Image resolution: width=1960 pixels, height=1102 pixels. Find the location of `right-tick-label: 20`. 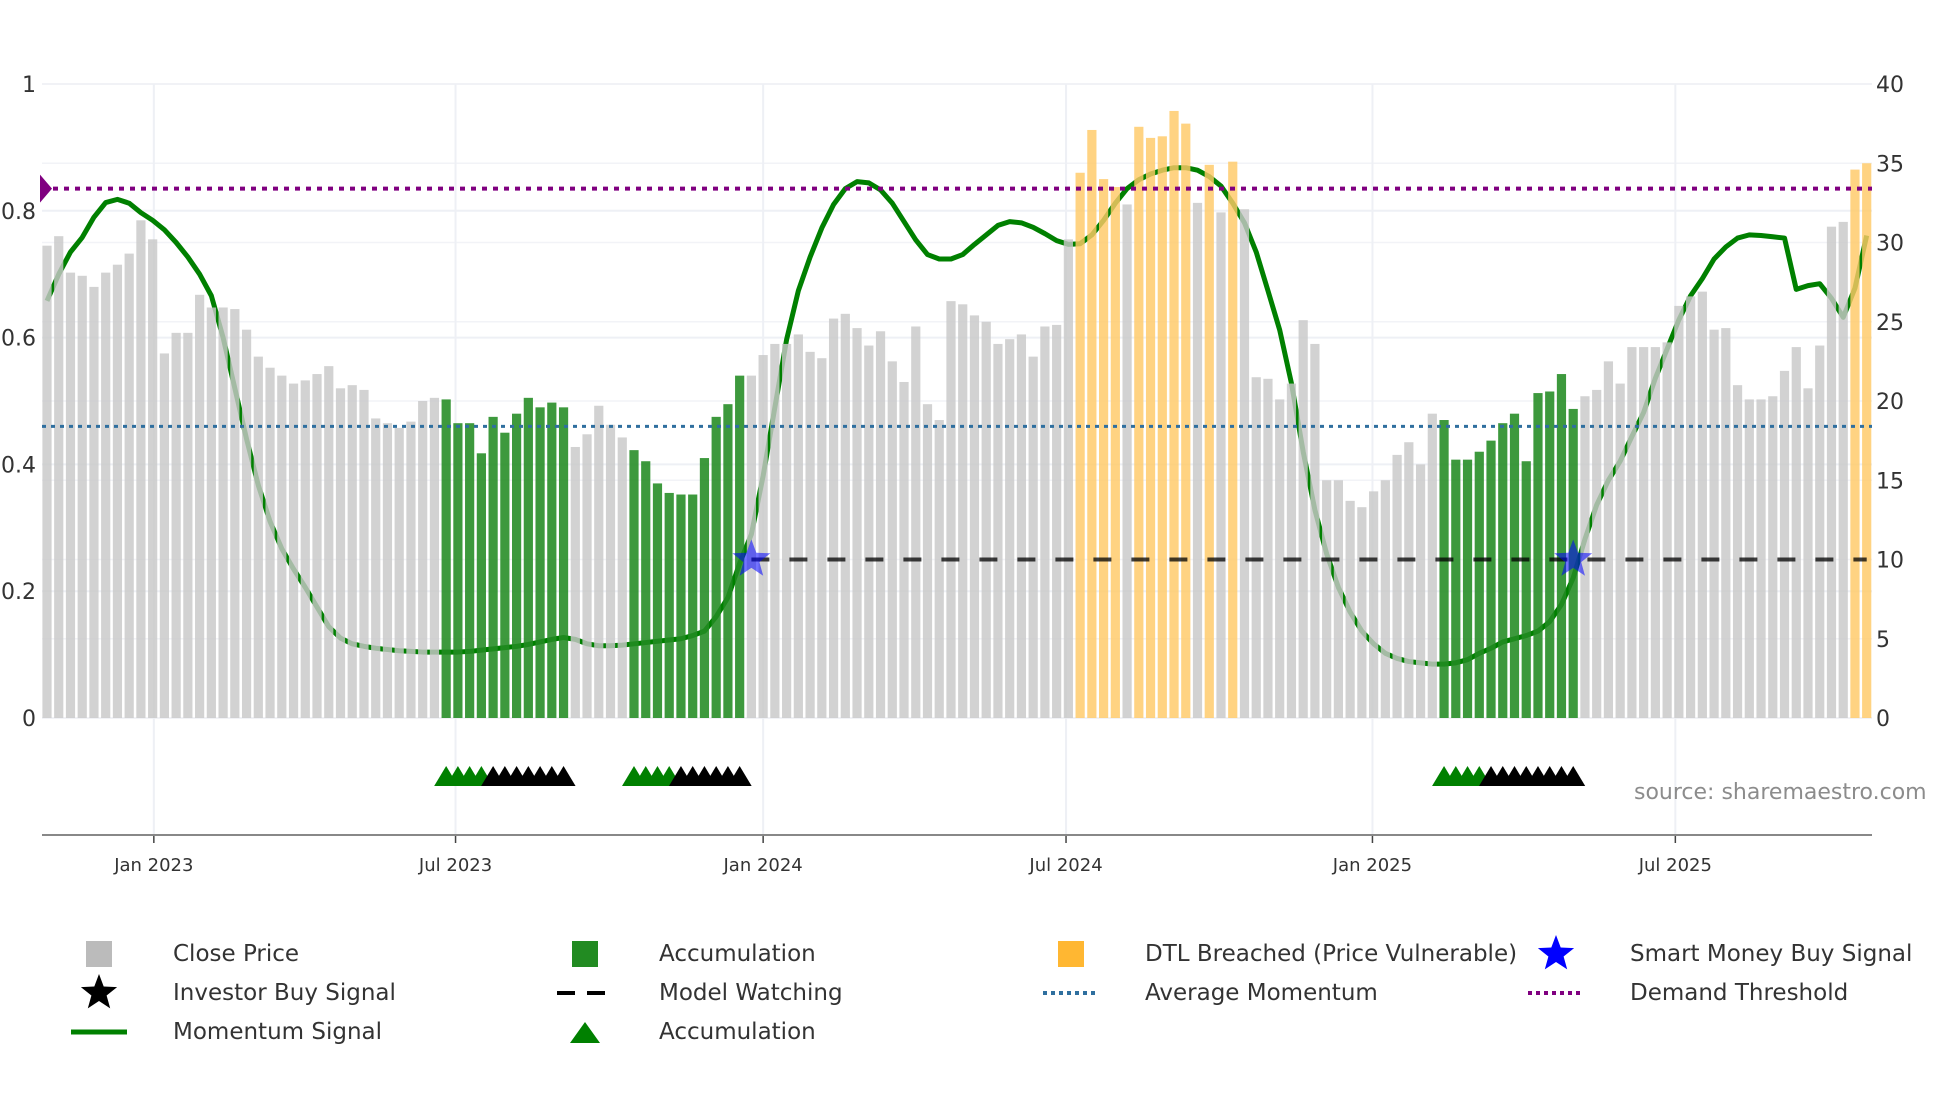

right-tick-label: 20 is located at coordinates (1890, 402).